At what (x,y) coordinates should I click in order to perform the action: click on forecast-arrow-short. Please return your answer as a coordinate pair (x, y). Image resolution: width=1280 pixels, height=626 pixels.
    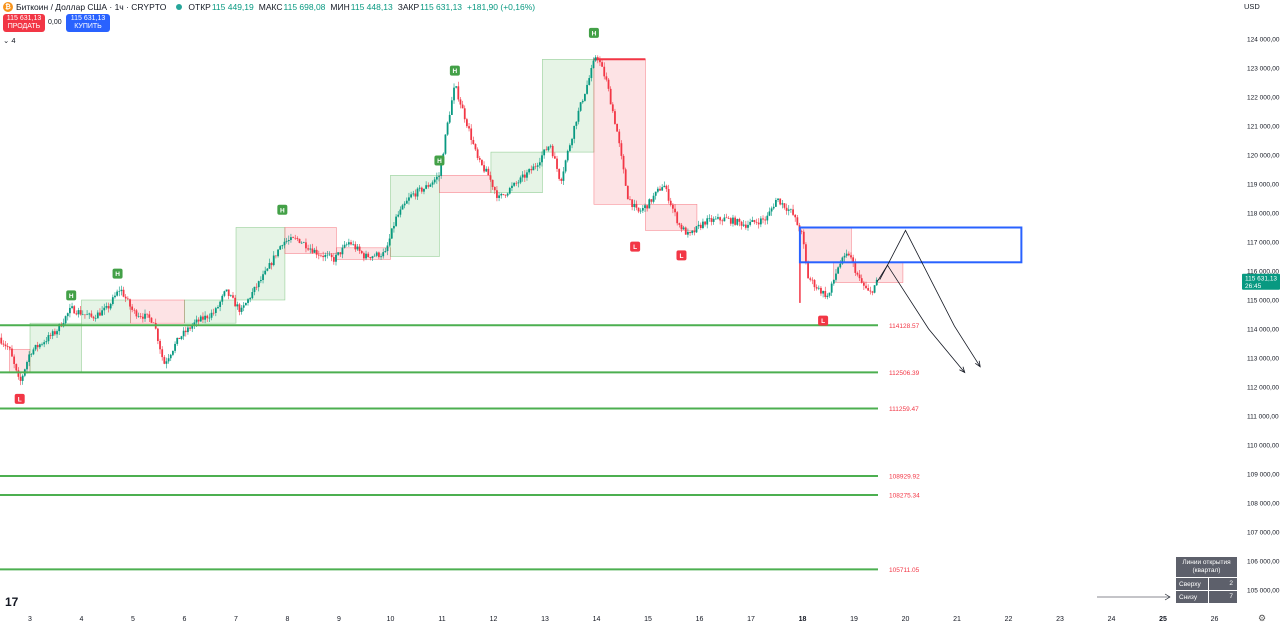
    Looking at the image, I should click on (922, 318).